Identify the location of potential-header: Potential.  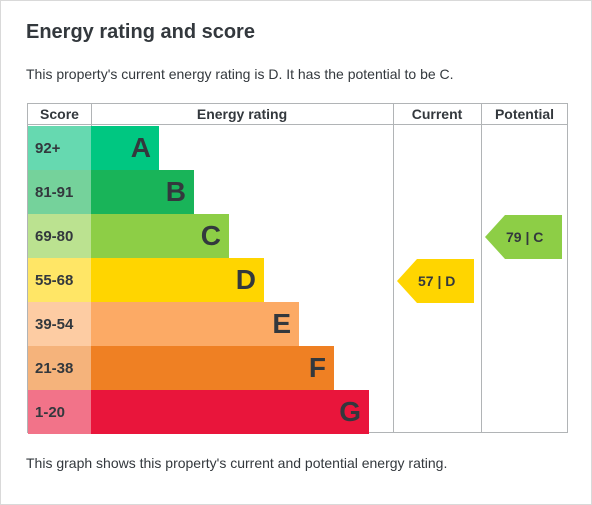
(524, 114).